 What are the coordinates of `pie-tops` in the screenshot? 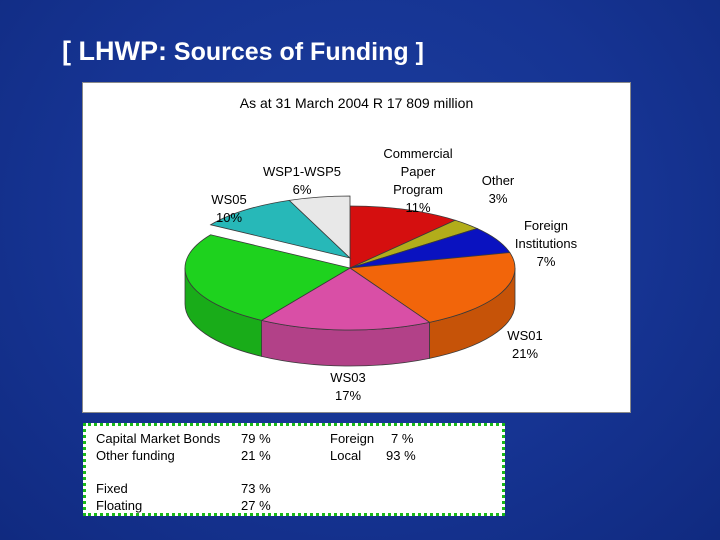 It's located at (350, 263).